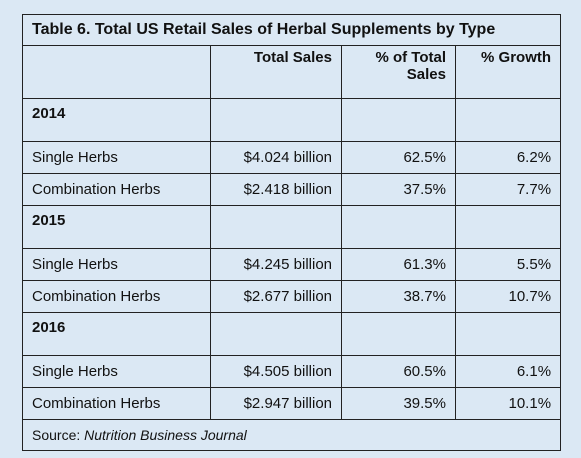  Describe the element at coordinates (398, 189) in the screenshot. I see `cell: 37.5%` at that location.